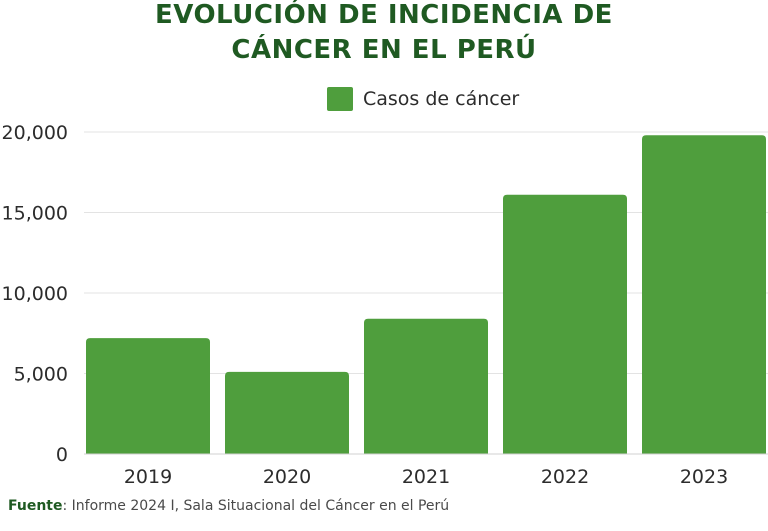 The height and width of the screenshot is (531, 768). I want to click on y-tick-label: 15,000, so click(35, 214).